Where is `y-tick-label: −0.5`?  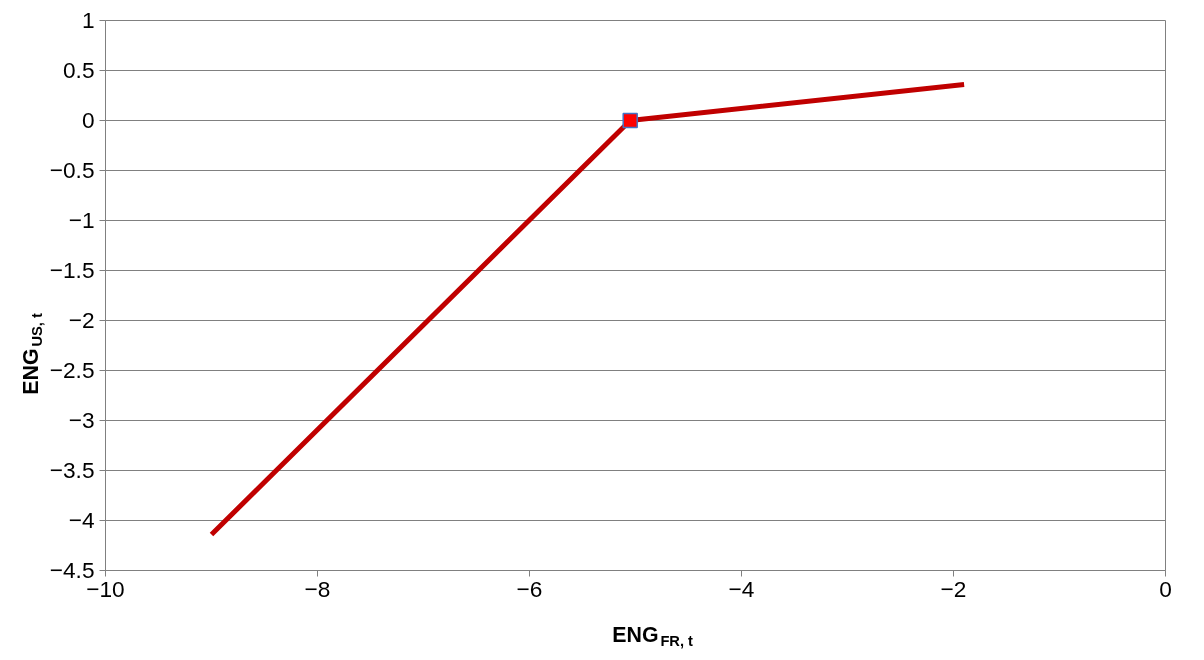
y-tick-label: −0.5 is located at coordinates (72, 170).